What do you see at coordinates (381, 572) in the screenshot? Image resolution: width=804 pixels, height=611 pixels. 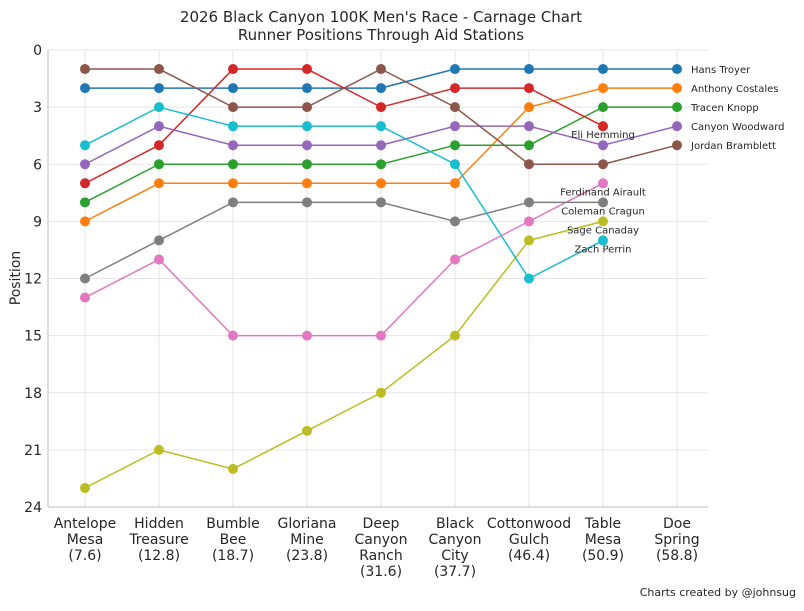 I see `x-tick-label-line: (31.6)` at bounding box center [381, 572].